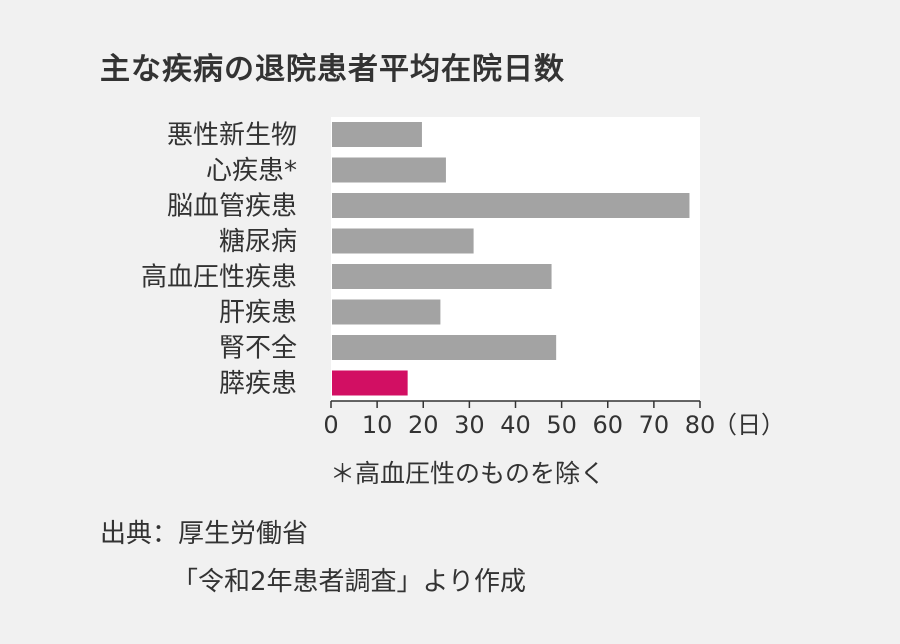 This screenshot has height=644, width=900. Describe the element at coordinates (232, 207) in the screenshot. I see `category-label: 脳血管疾患` at that location.